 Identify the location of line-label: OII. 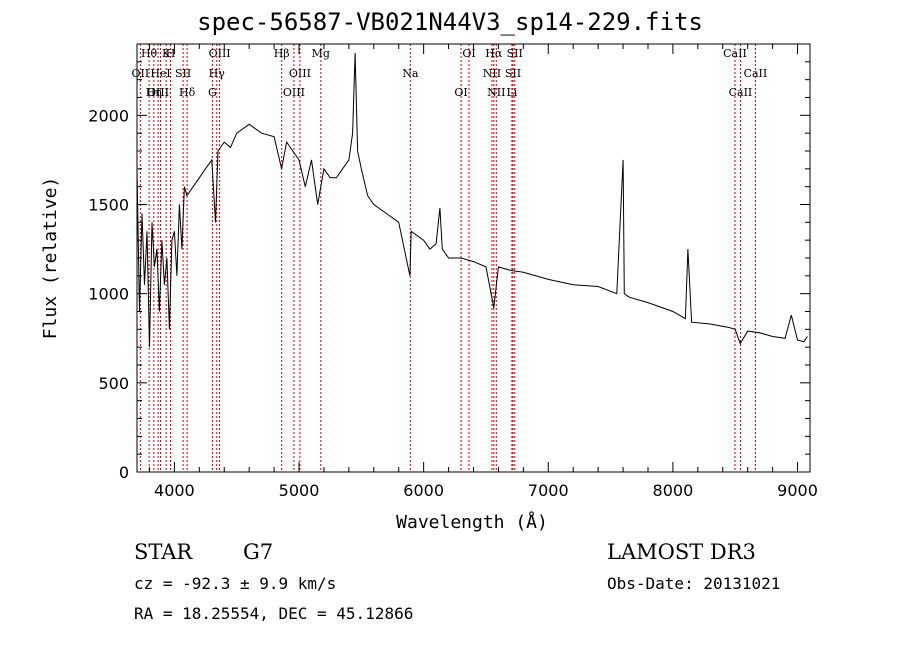
(141, 73).